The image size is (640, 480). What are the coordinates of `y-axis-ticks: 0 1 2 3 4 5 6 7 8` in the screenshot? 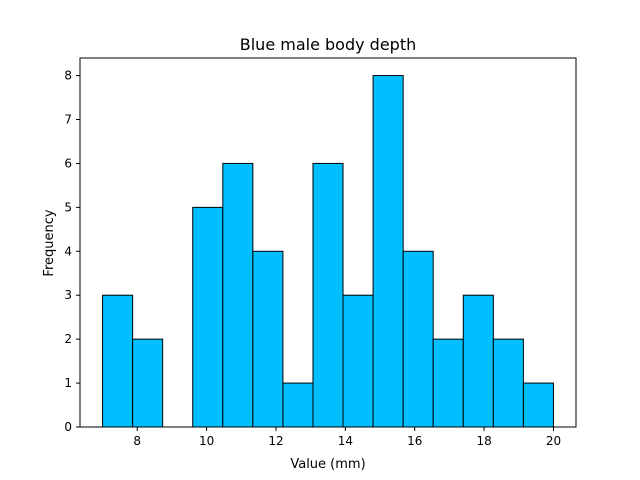 It's located at (72, 251).